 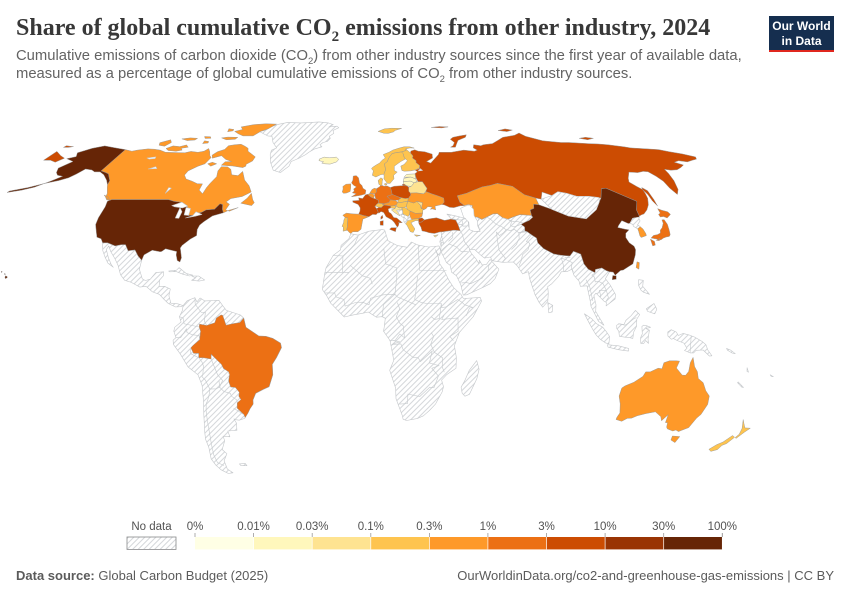 I want to click on svg-text: 3%, so click(x=546, y=527).